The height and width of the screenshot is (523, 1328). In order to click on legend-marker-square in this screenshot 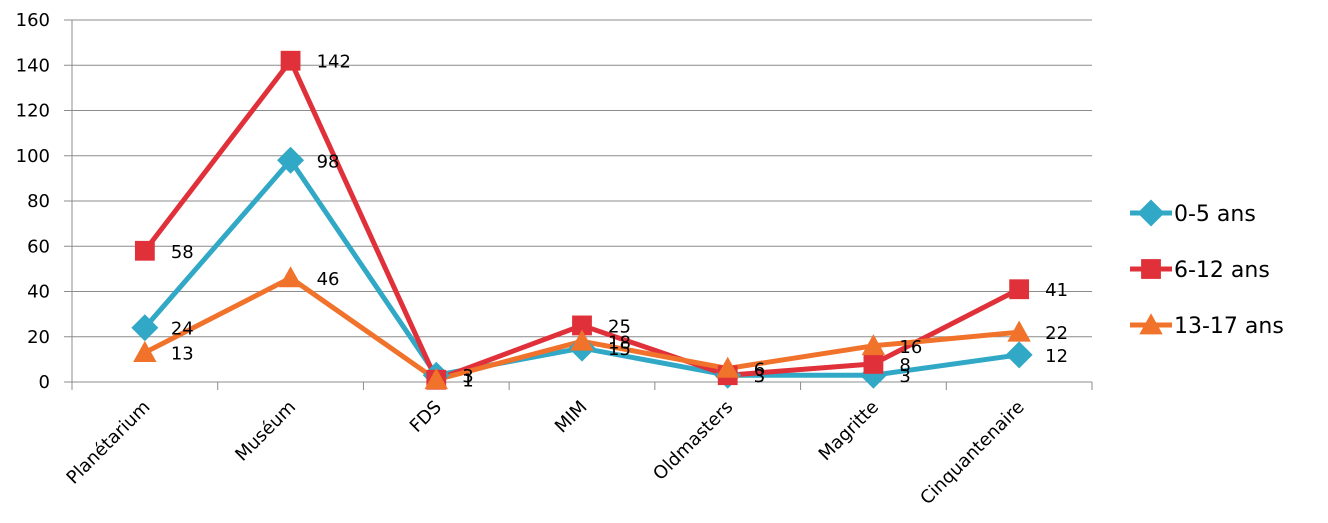, I will do `click(1151, 269)`.